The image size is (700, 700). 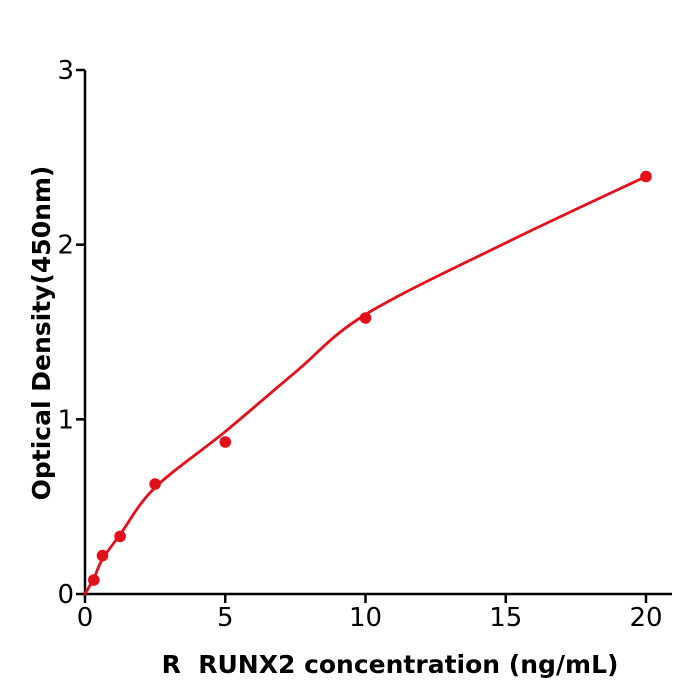 I want to click on y-tick-label: 1, so click(x=65, y=420).